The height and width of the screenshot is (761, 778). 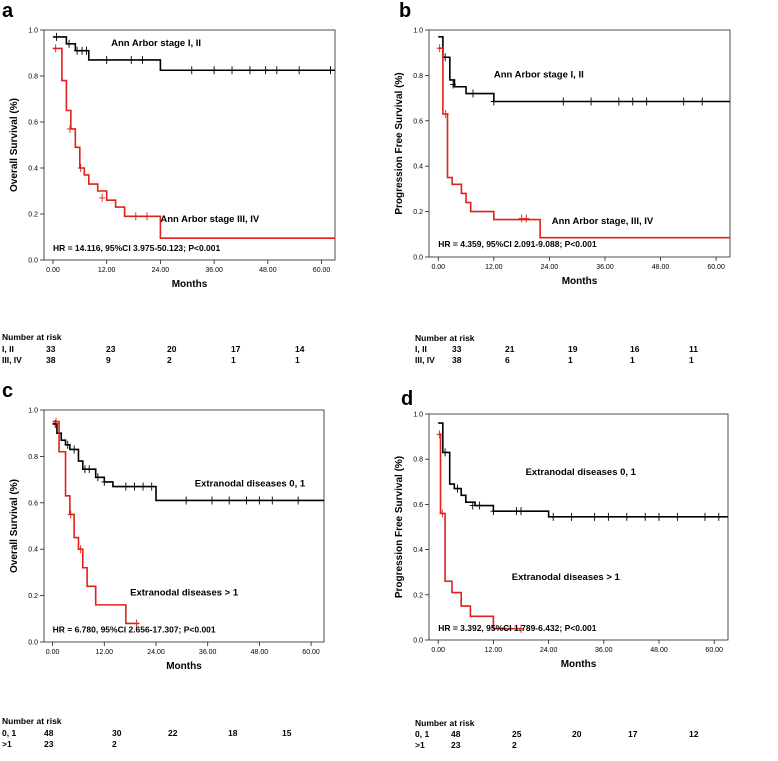 What do you see at coordinates (456, 745) in the screenshot?
I see `risk-count-d-1-0: 23` at bounding box center [456, 745].